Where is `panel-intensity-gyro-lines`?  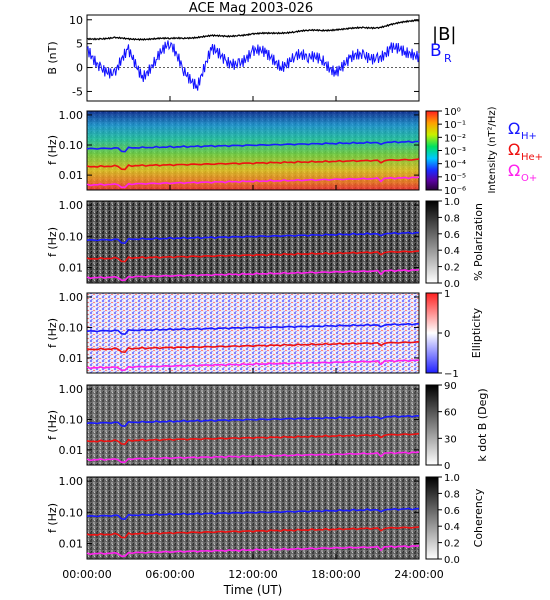 panel-intensity-gyro-lines is located at coordinates (253, 164).